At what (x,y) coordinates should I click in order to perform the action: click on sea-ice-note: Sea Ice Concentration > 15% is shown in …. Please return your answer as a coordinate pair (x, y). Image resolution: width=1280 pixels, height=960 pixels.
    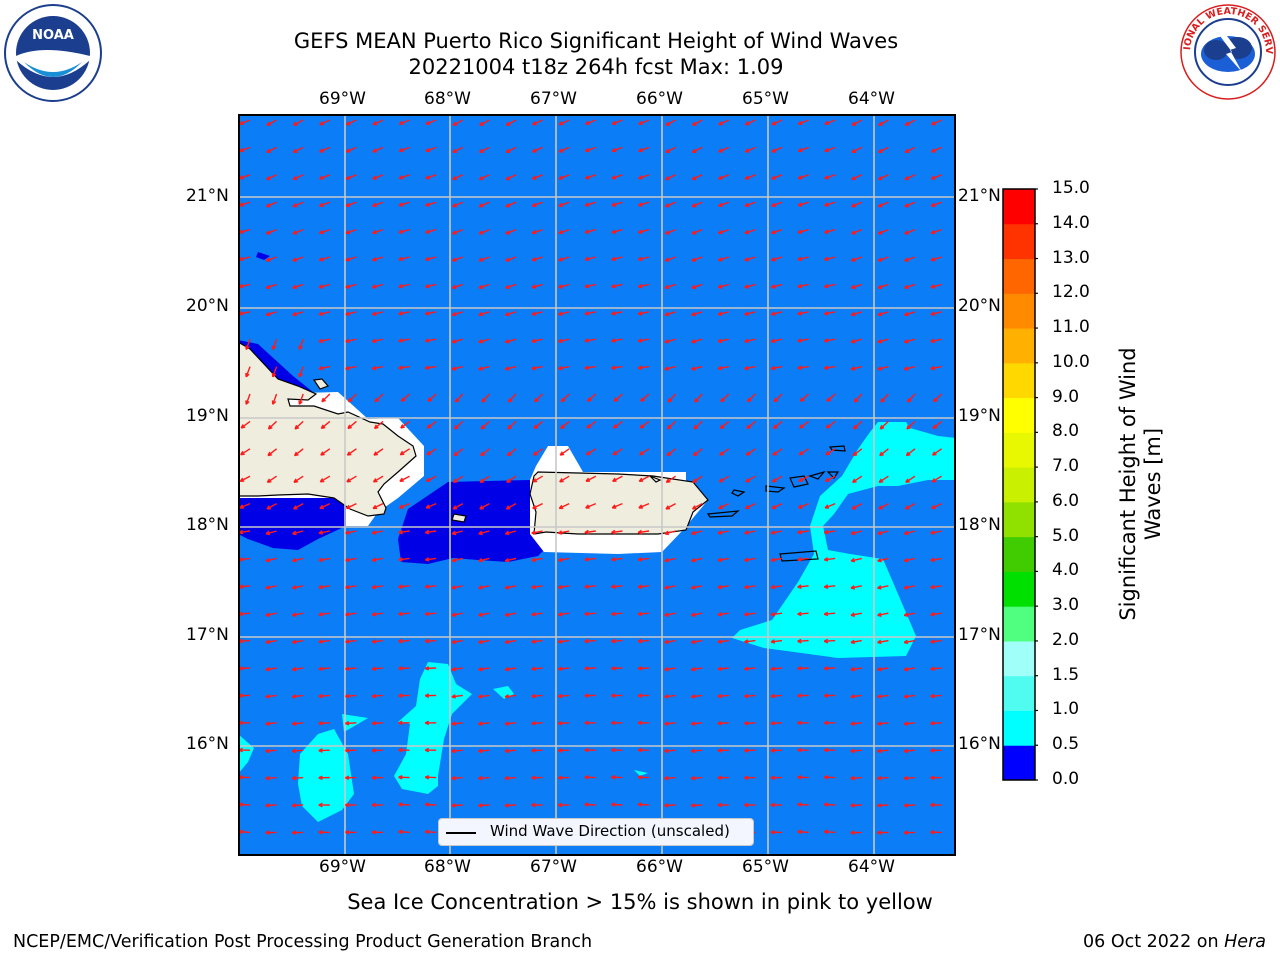
    Looking at the image, I should click on (640, 902).